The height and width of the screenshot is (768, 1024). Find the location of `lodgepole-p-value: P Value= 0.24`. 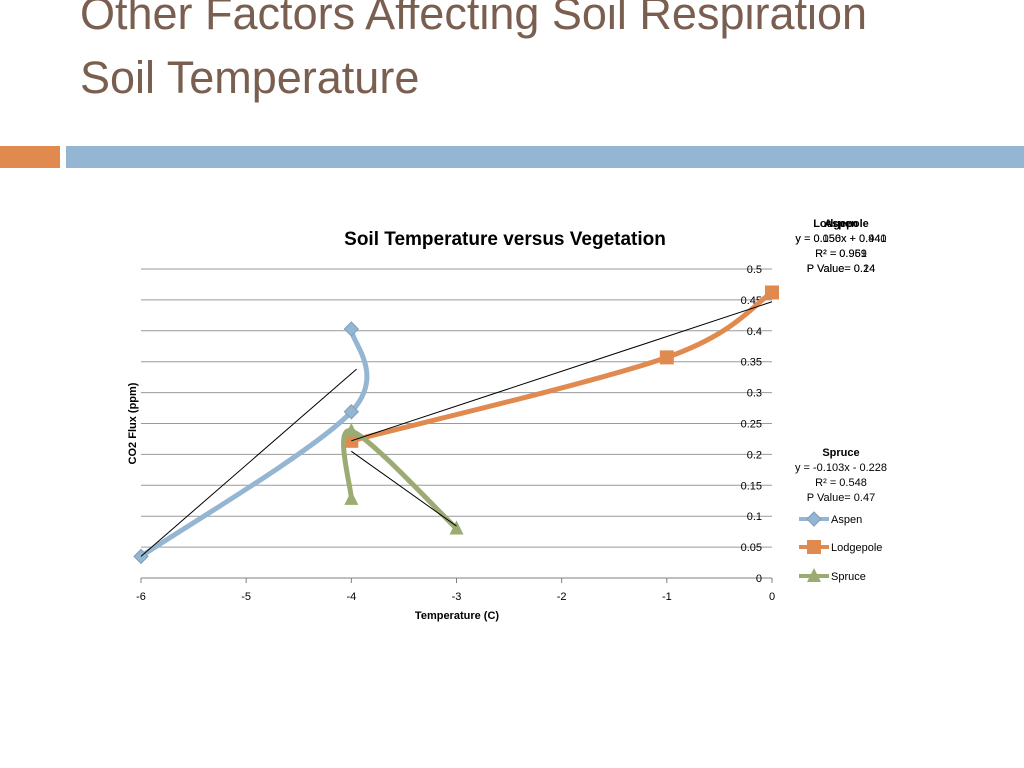

lodgepole-p-value: P Value= 0.24 is located at coordinates (841, 269).